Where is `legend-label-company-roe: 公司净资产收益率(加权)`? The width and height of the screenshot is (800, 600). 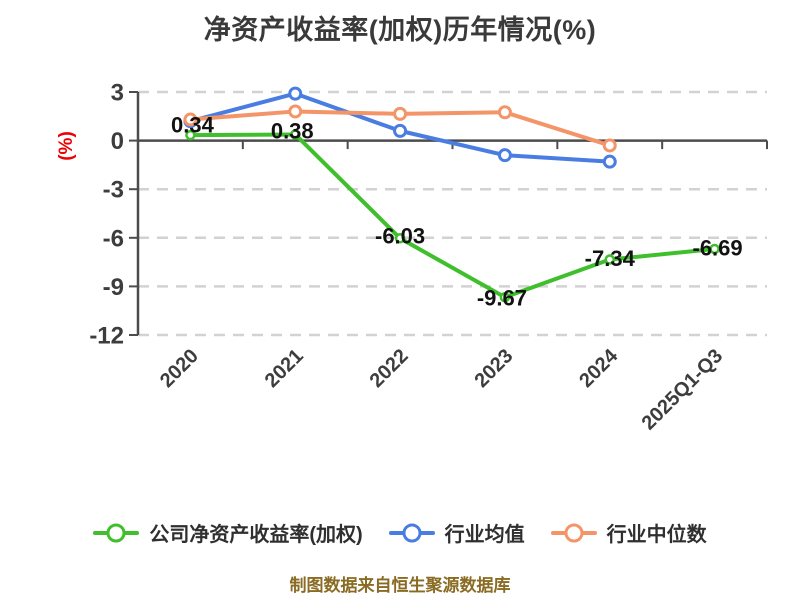
legend-label-company-roe: 公司净资产收益率(加权) is located at coordinates (256, 535).